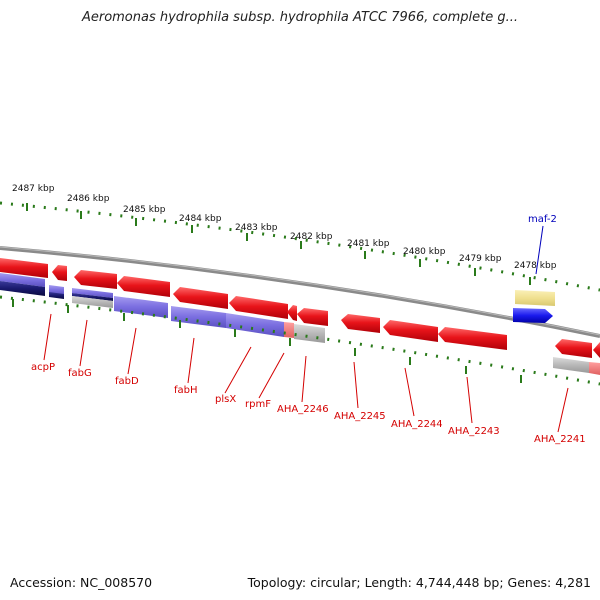 Image resolution: width=600 pixels, height=600 pixels. Describe the element at coordinates (144, 210) in the screenshot. I see `ruler-label: 2485 kbp` at that location.